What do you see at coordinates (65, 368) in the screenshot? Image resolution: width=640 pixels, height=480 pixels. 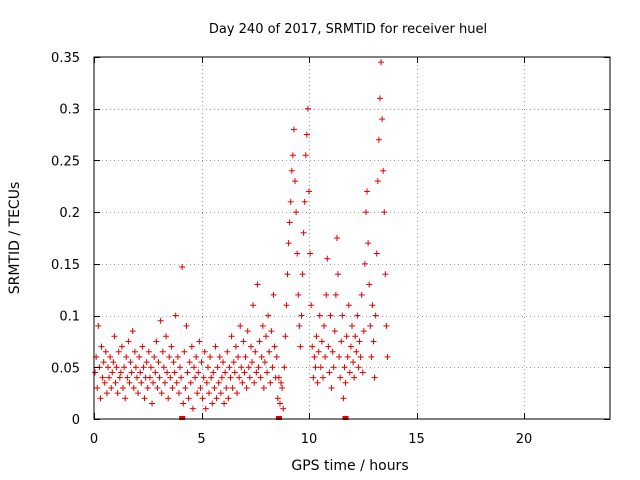 I see `y-tick-label: 0.05` at bounding box center [65, 368].